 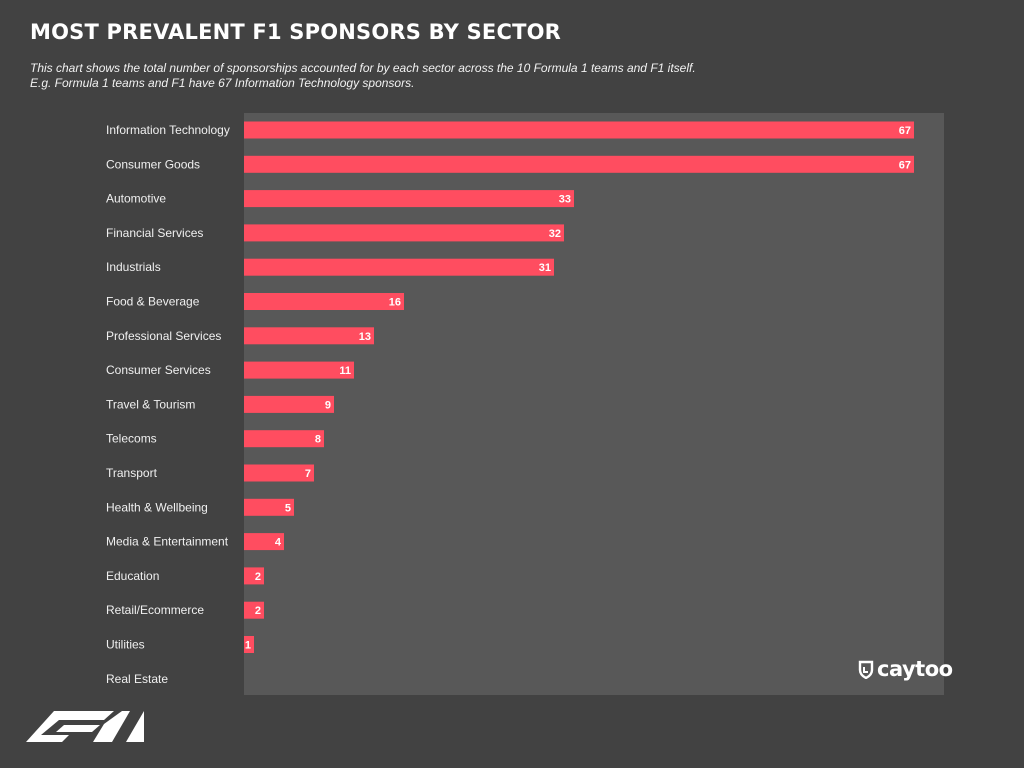 I want to click on bar-information-technology, so click(x=579, y=130).